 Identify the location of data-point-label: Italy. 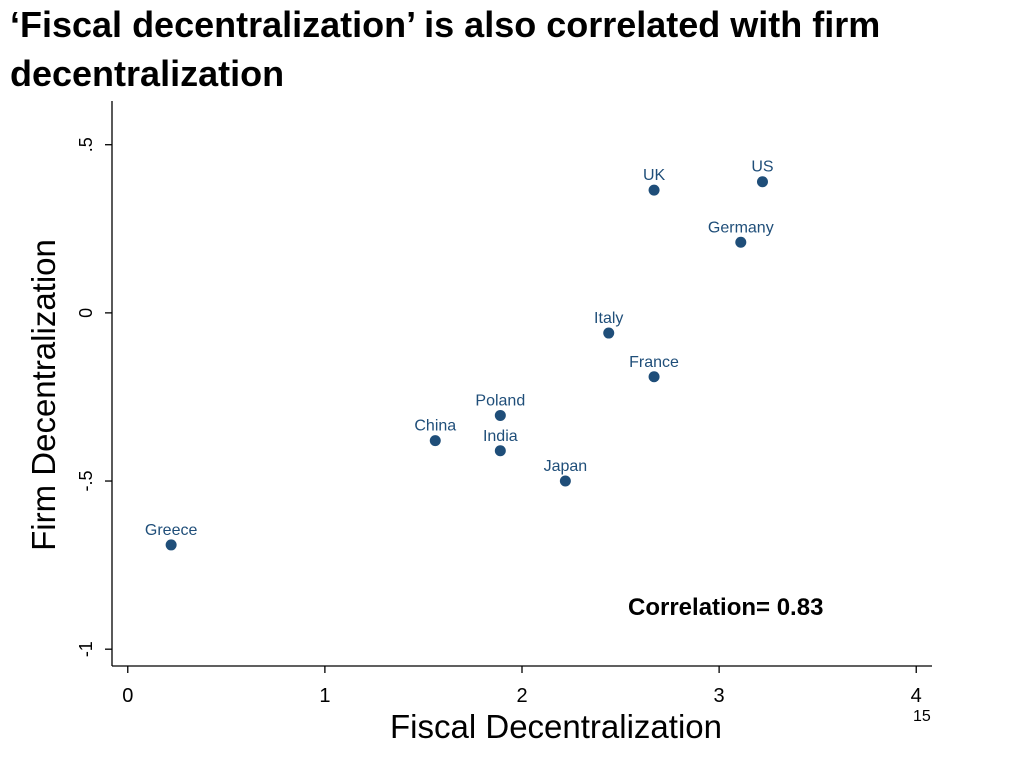
(608, 318).